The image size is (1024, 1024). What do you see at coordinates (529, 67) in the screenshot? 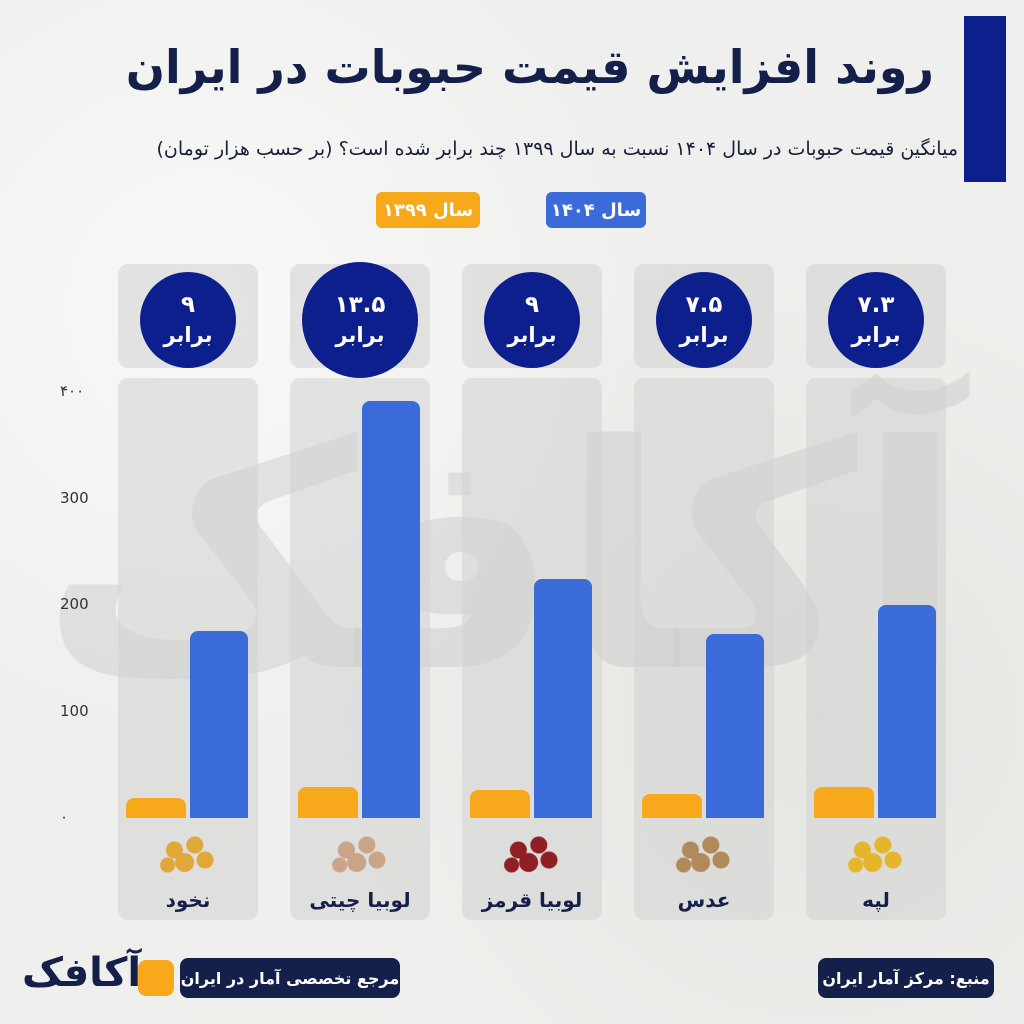
I see `chart-title: روند افزایش قیمت حبوبات در ایران` at bounding box center [529, 67].